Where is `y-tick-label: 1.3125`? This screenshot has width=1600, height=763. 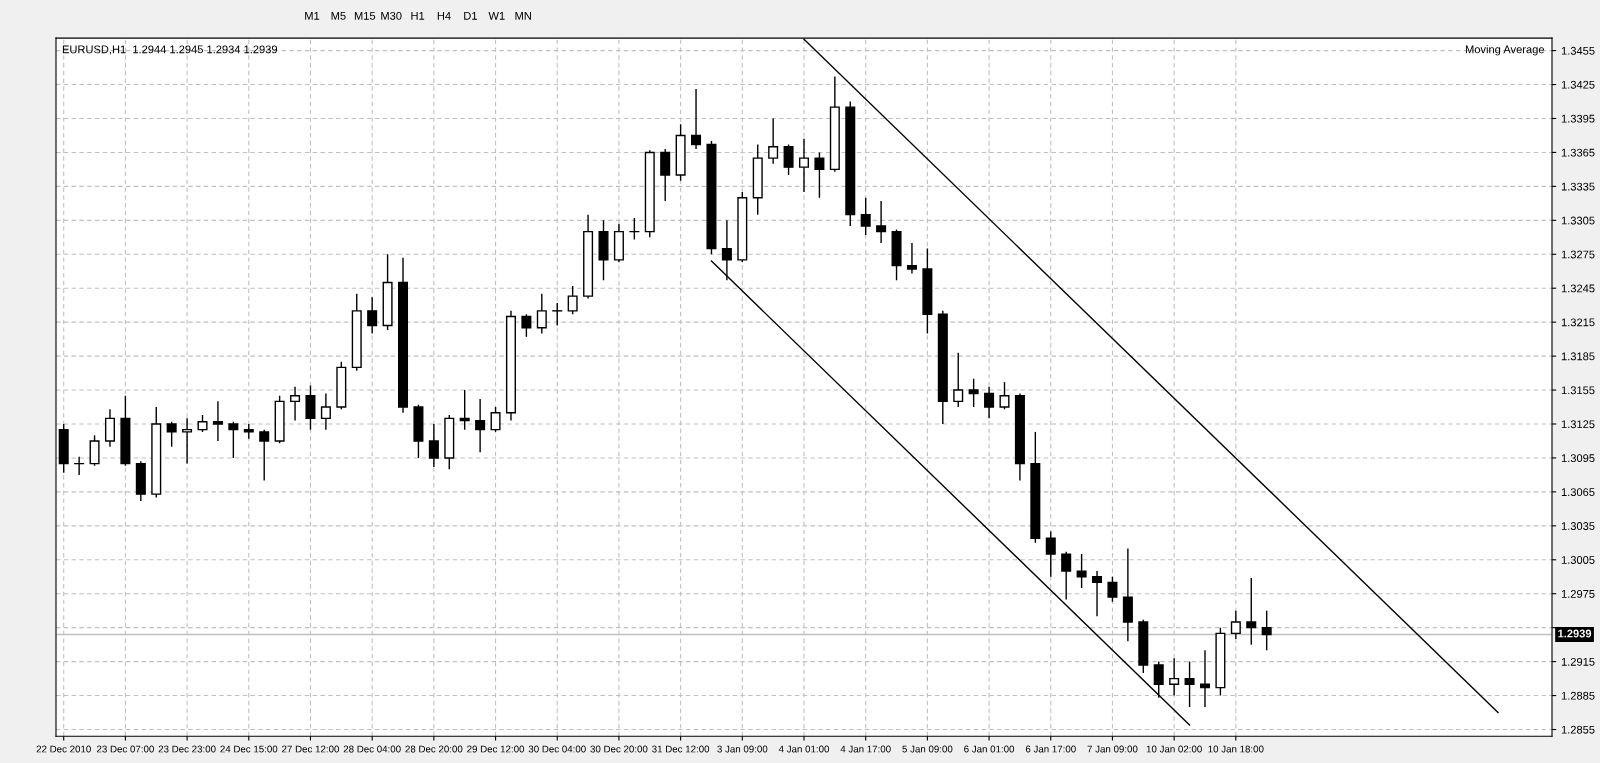
y-tick-label: 1.3125 is located at coordinates (1578, 424).